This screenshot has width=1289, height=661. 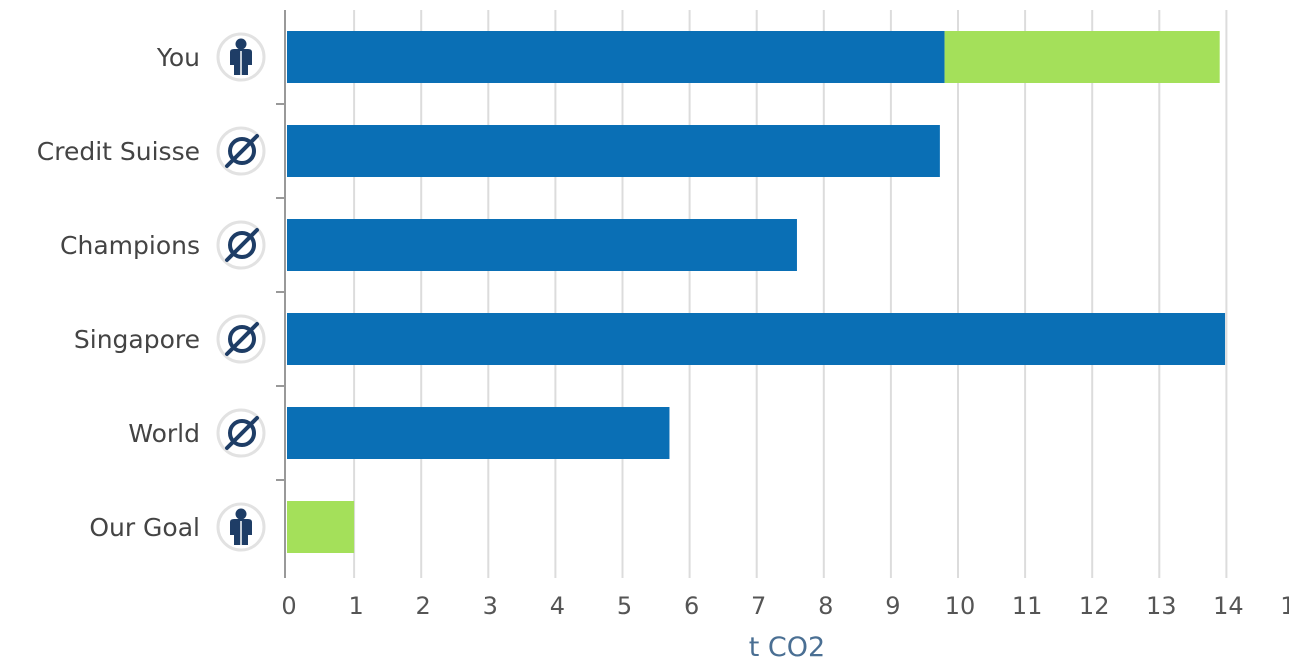 I want to click on x-tick-label: 9, so click(x=892, y=606).